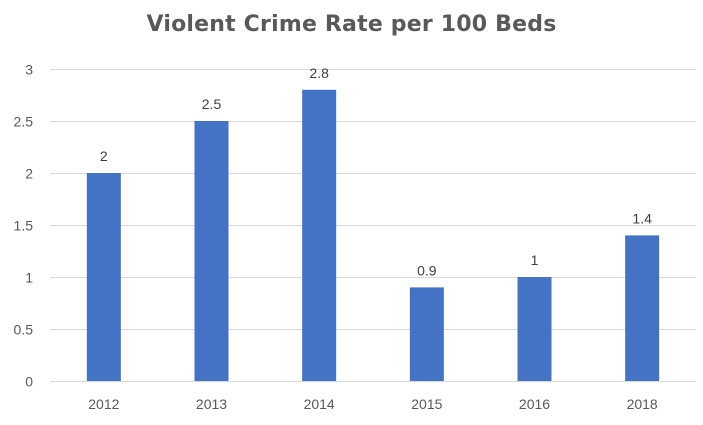  I want to click on bar-2014, so click(319, 235).